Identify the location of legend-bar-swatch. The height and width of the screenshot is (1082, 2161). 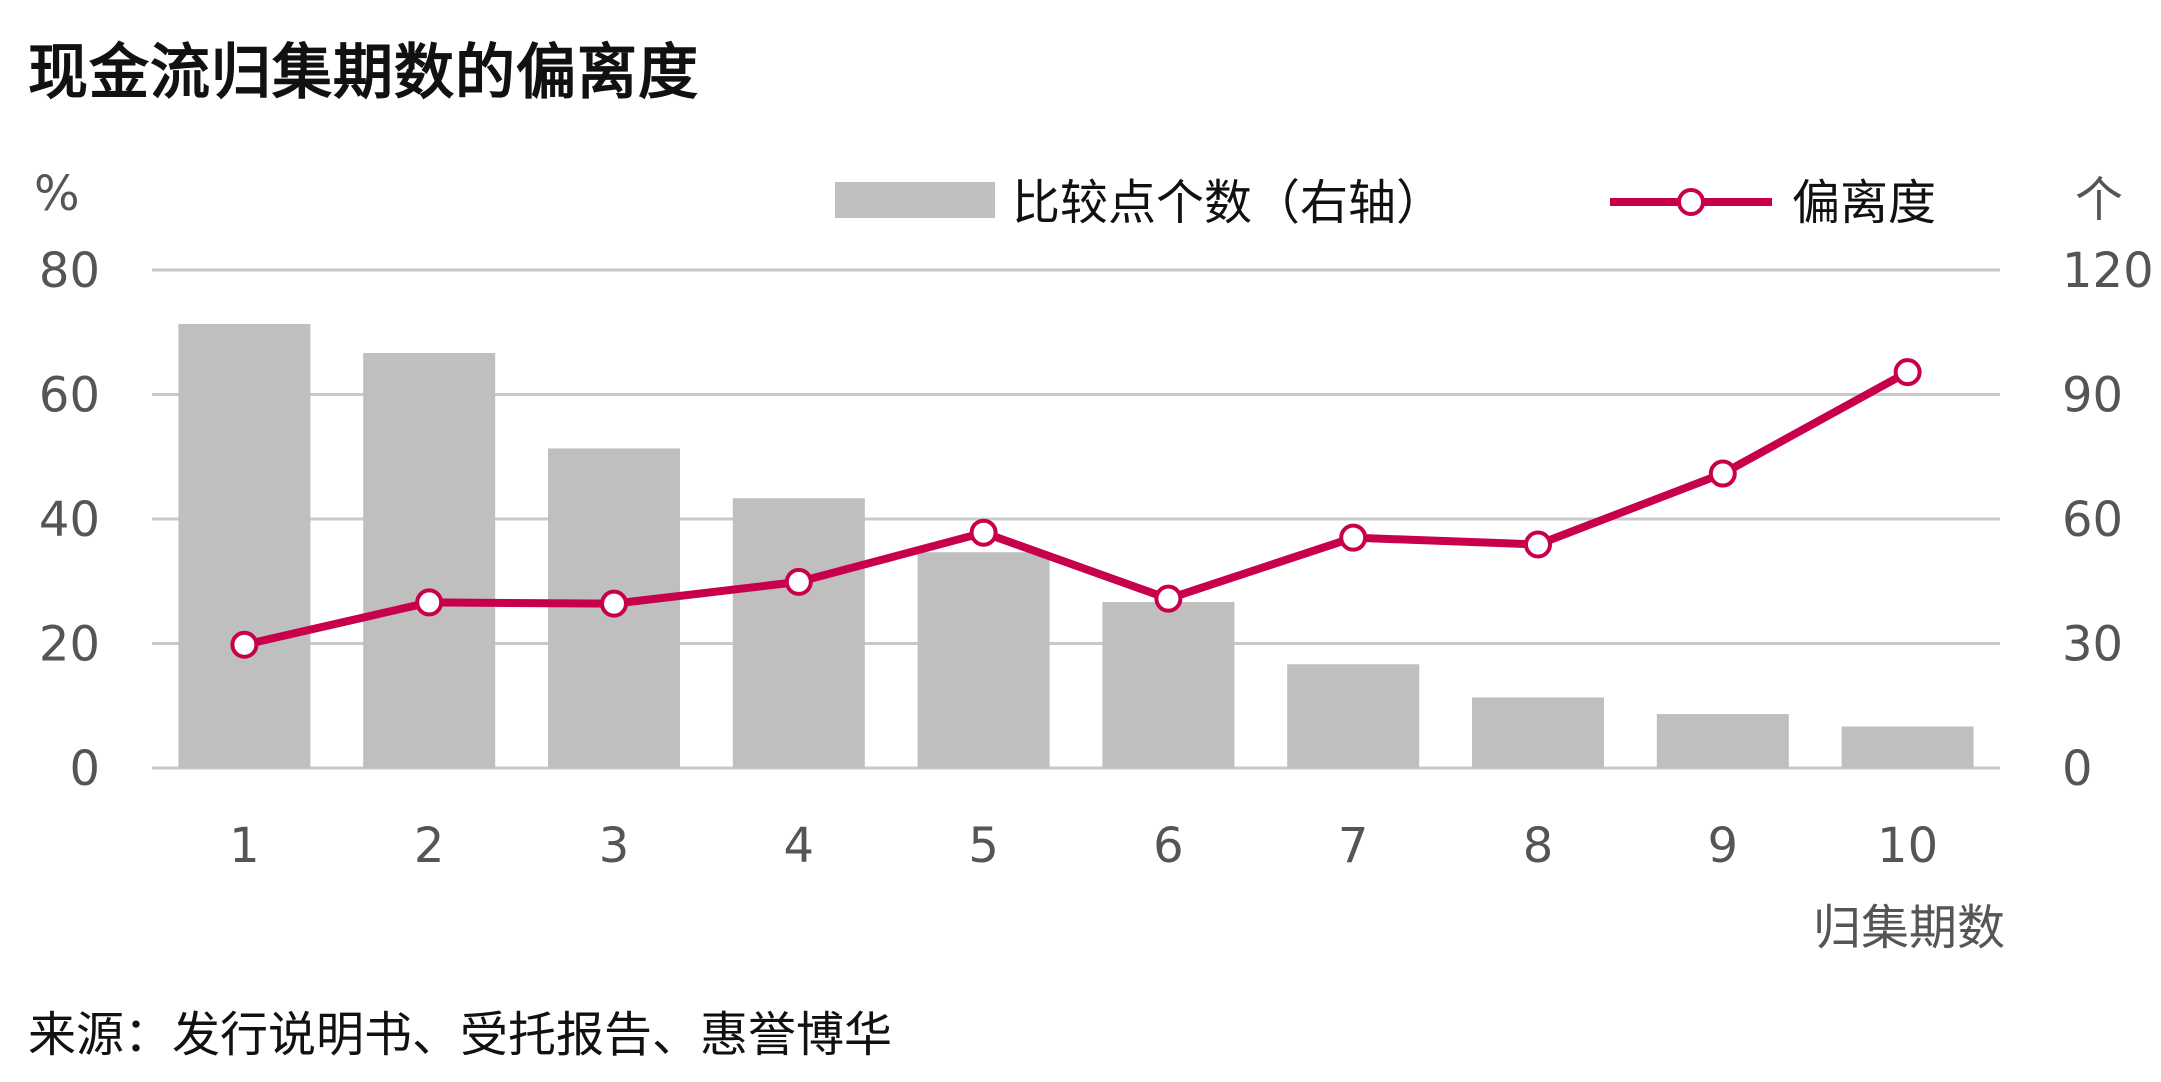
(915, 200).